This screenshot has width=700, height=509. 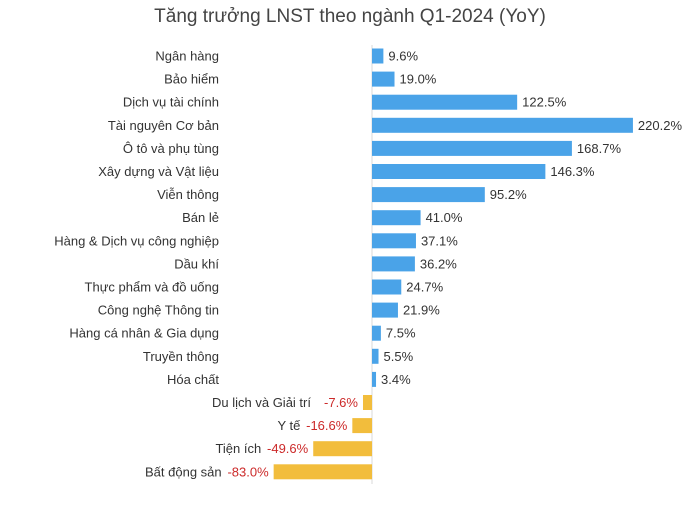 I want to click on category-label-1: Ngân hàng, so click(x=187, y=56).